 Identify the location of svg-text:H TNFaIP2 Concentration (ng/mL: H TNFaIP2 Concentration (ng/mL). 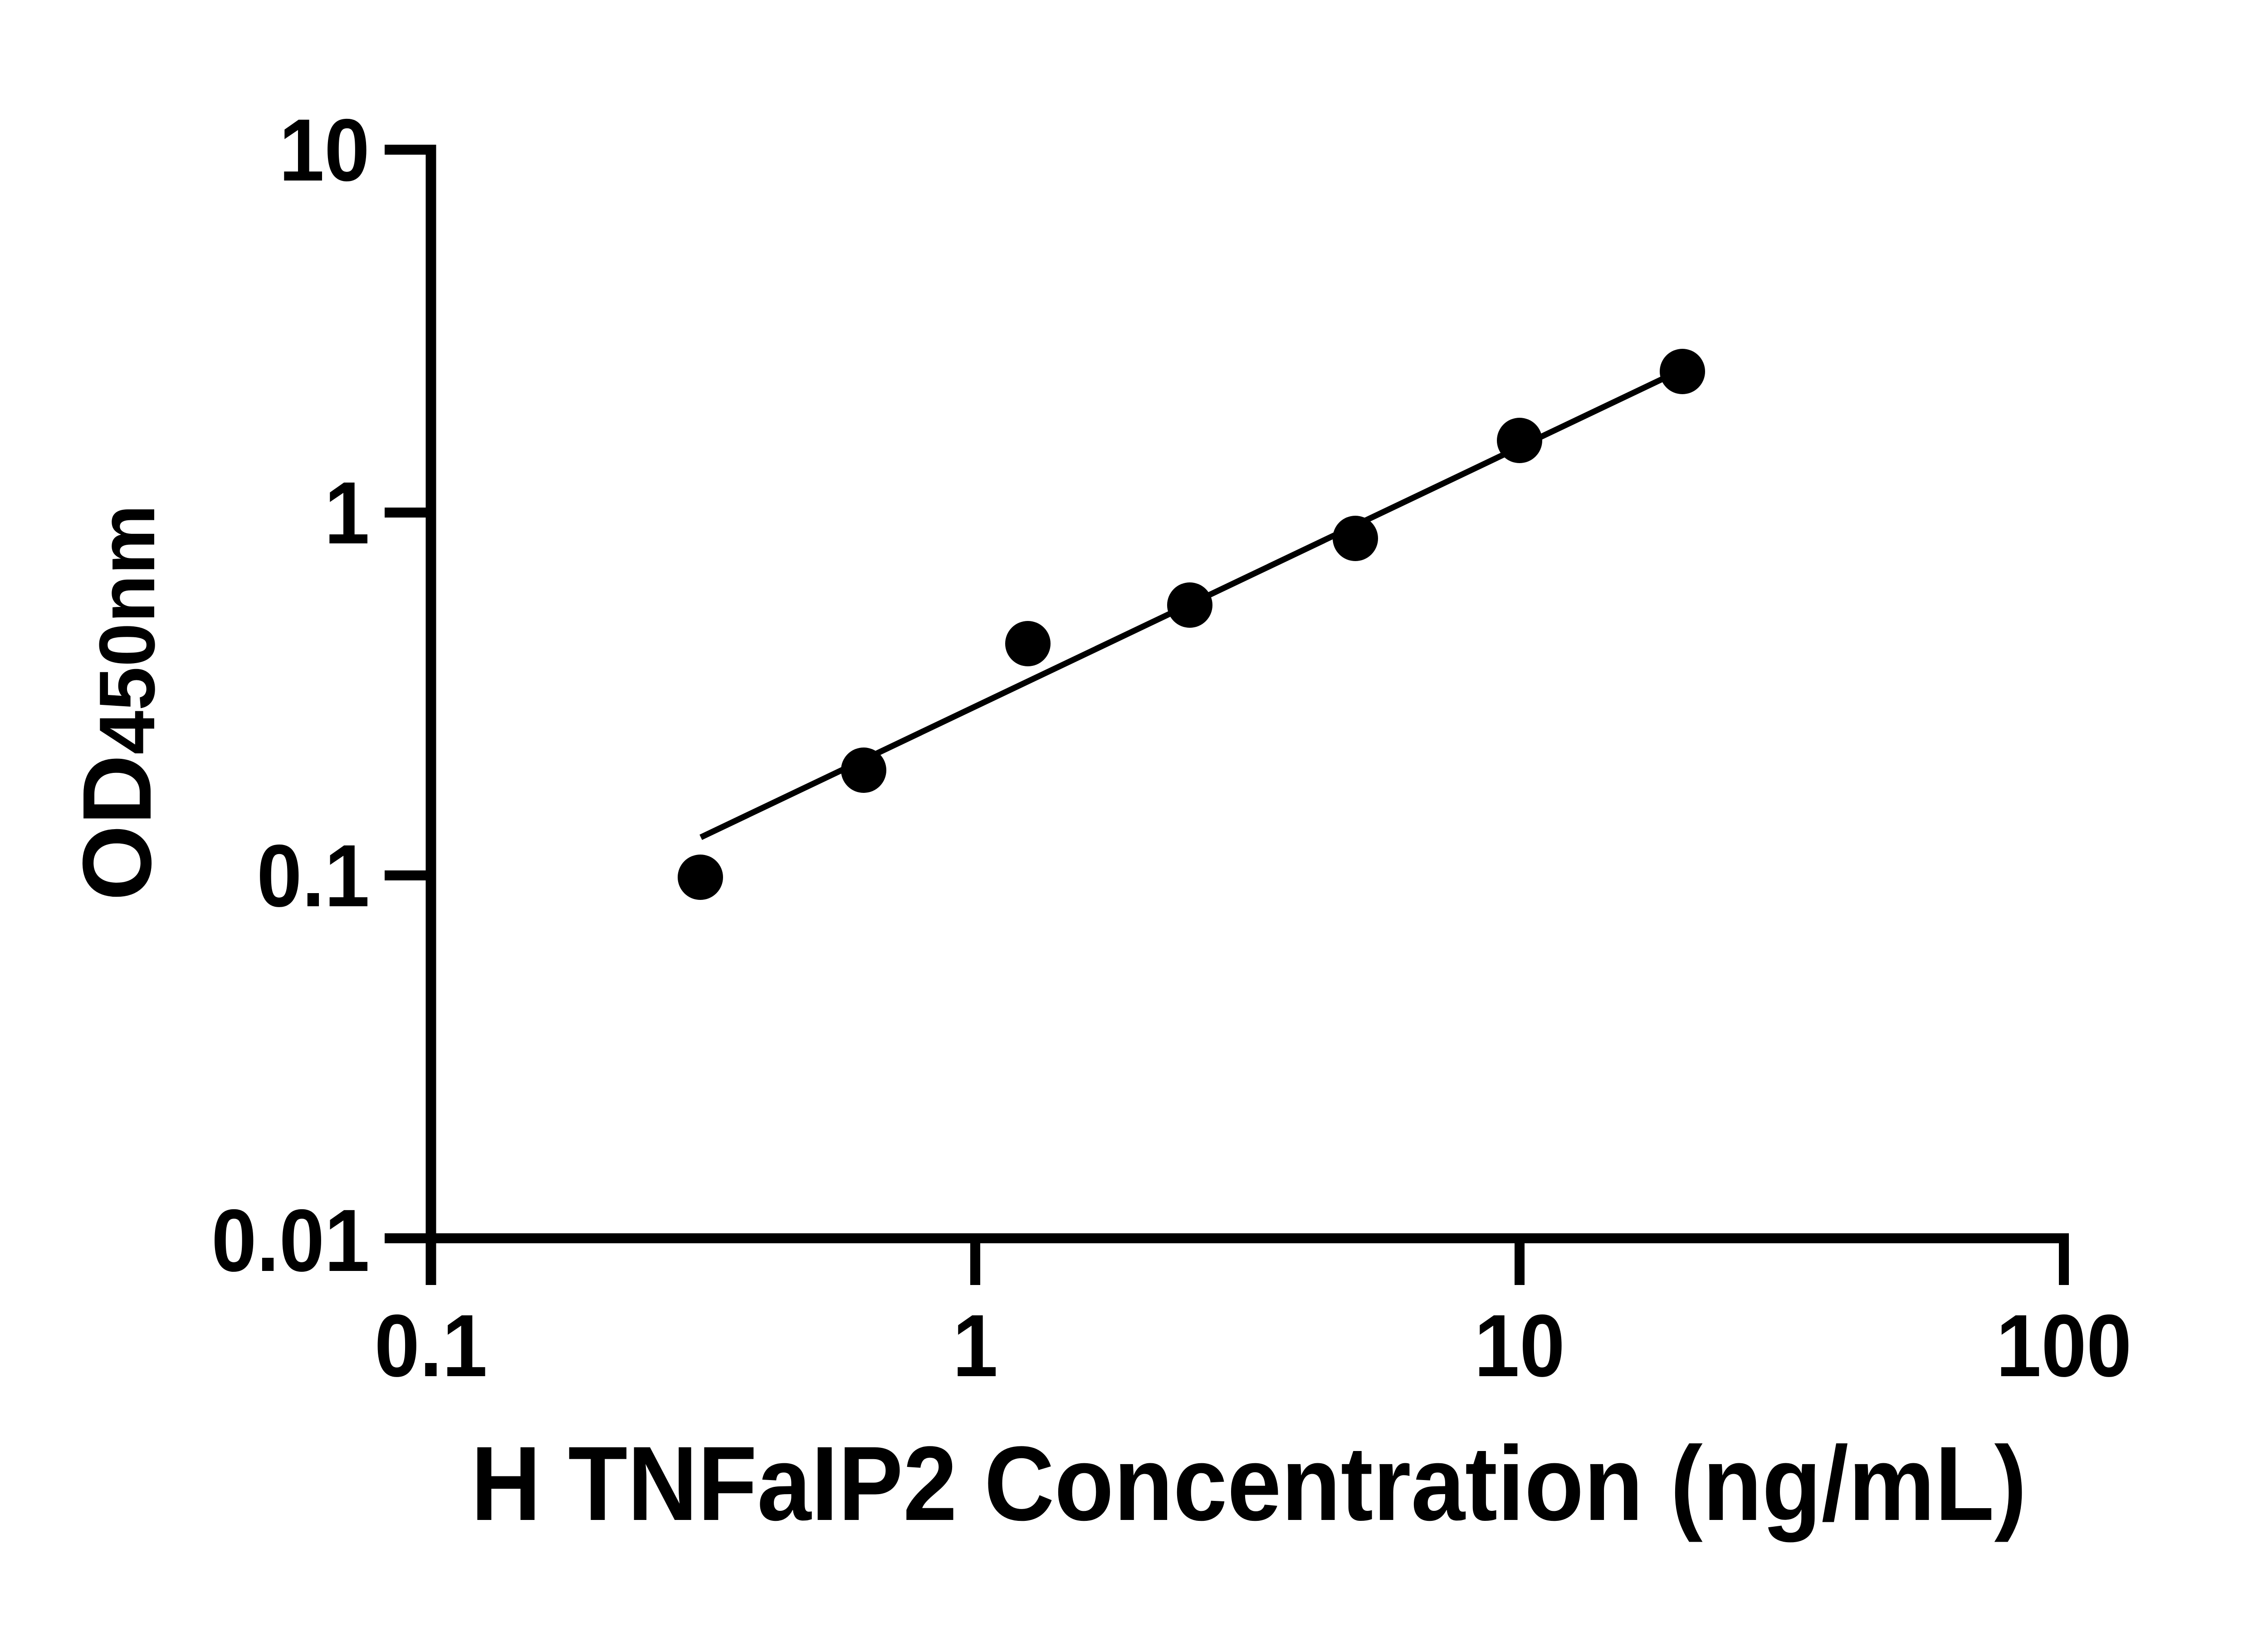
(1249, 1484).